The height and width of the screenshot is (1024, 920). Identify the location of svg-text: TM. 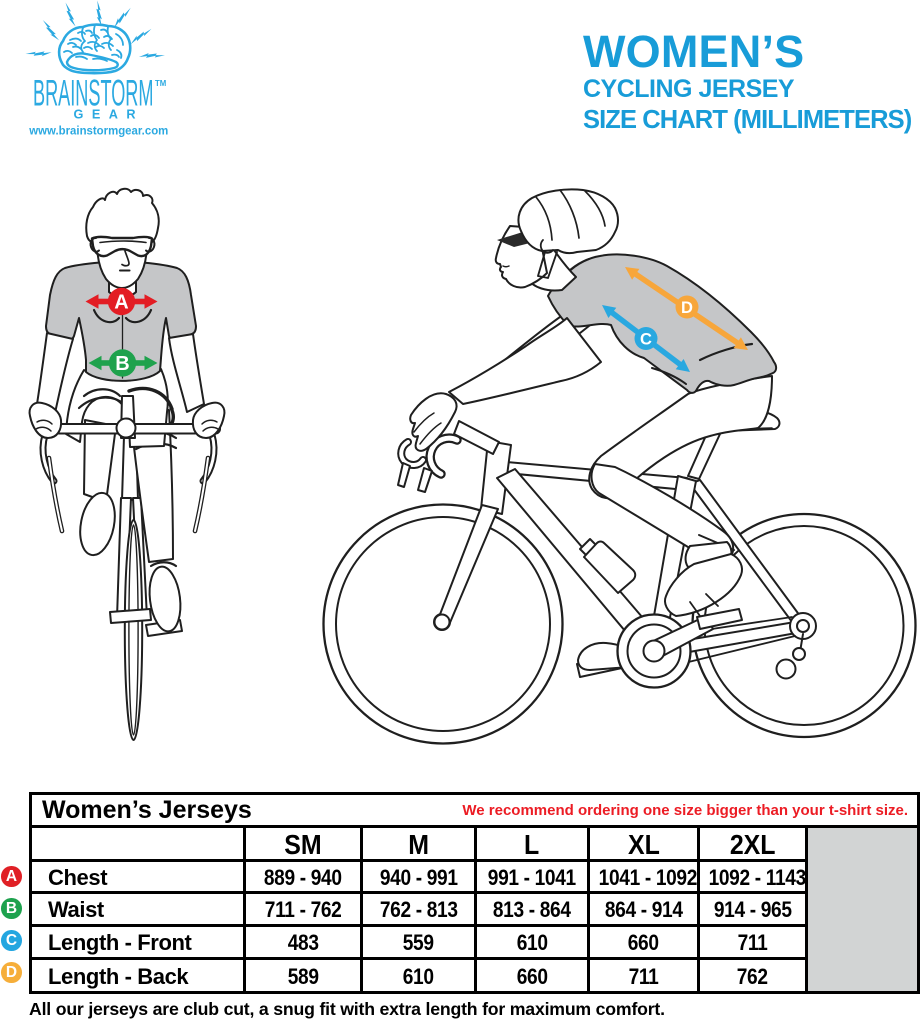
(160, 83).